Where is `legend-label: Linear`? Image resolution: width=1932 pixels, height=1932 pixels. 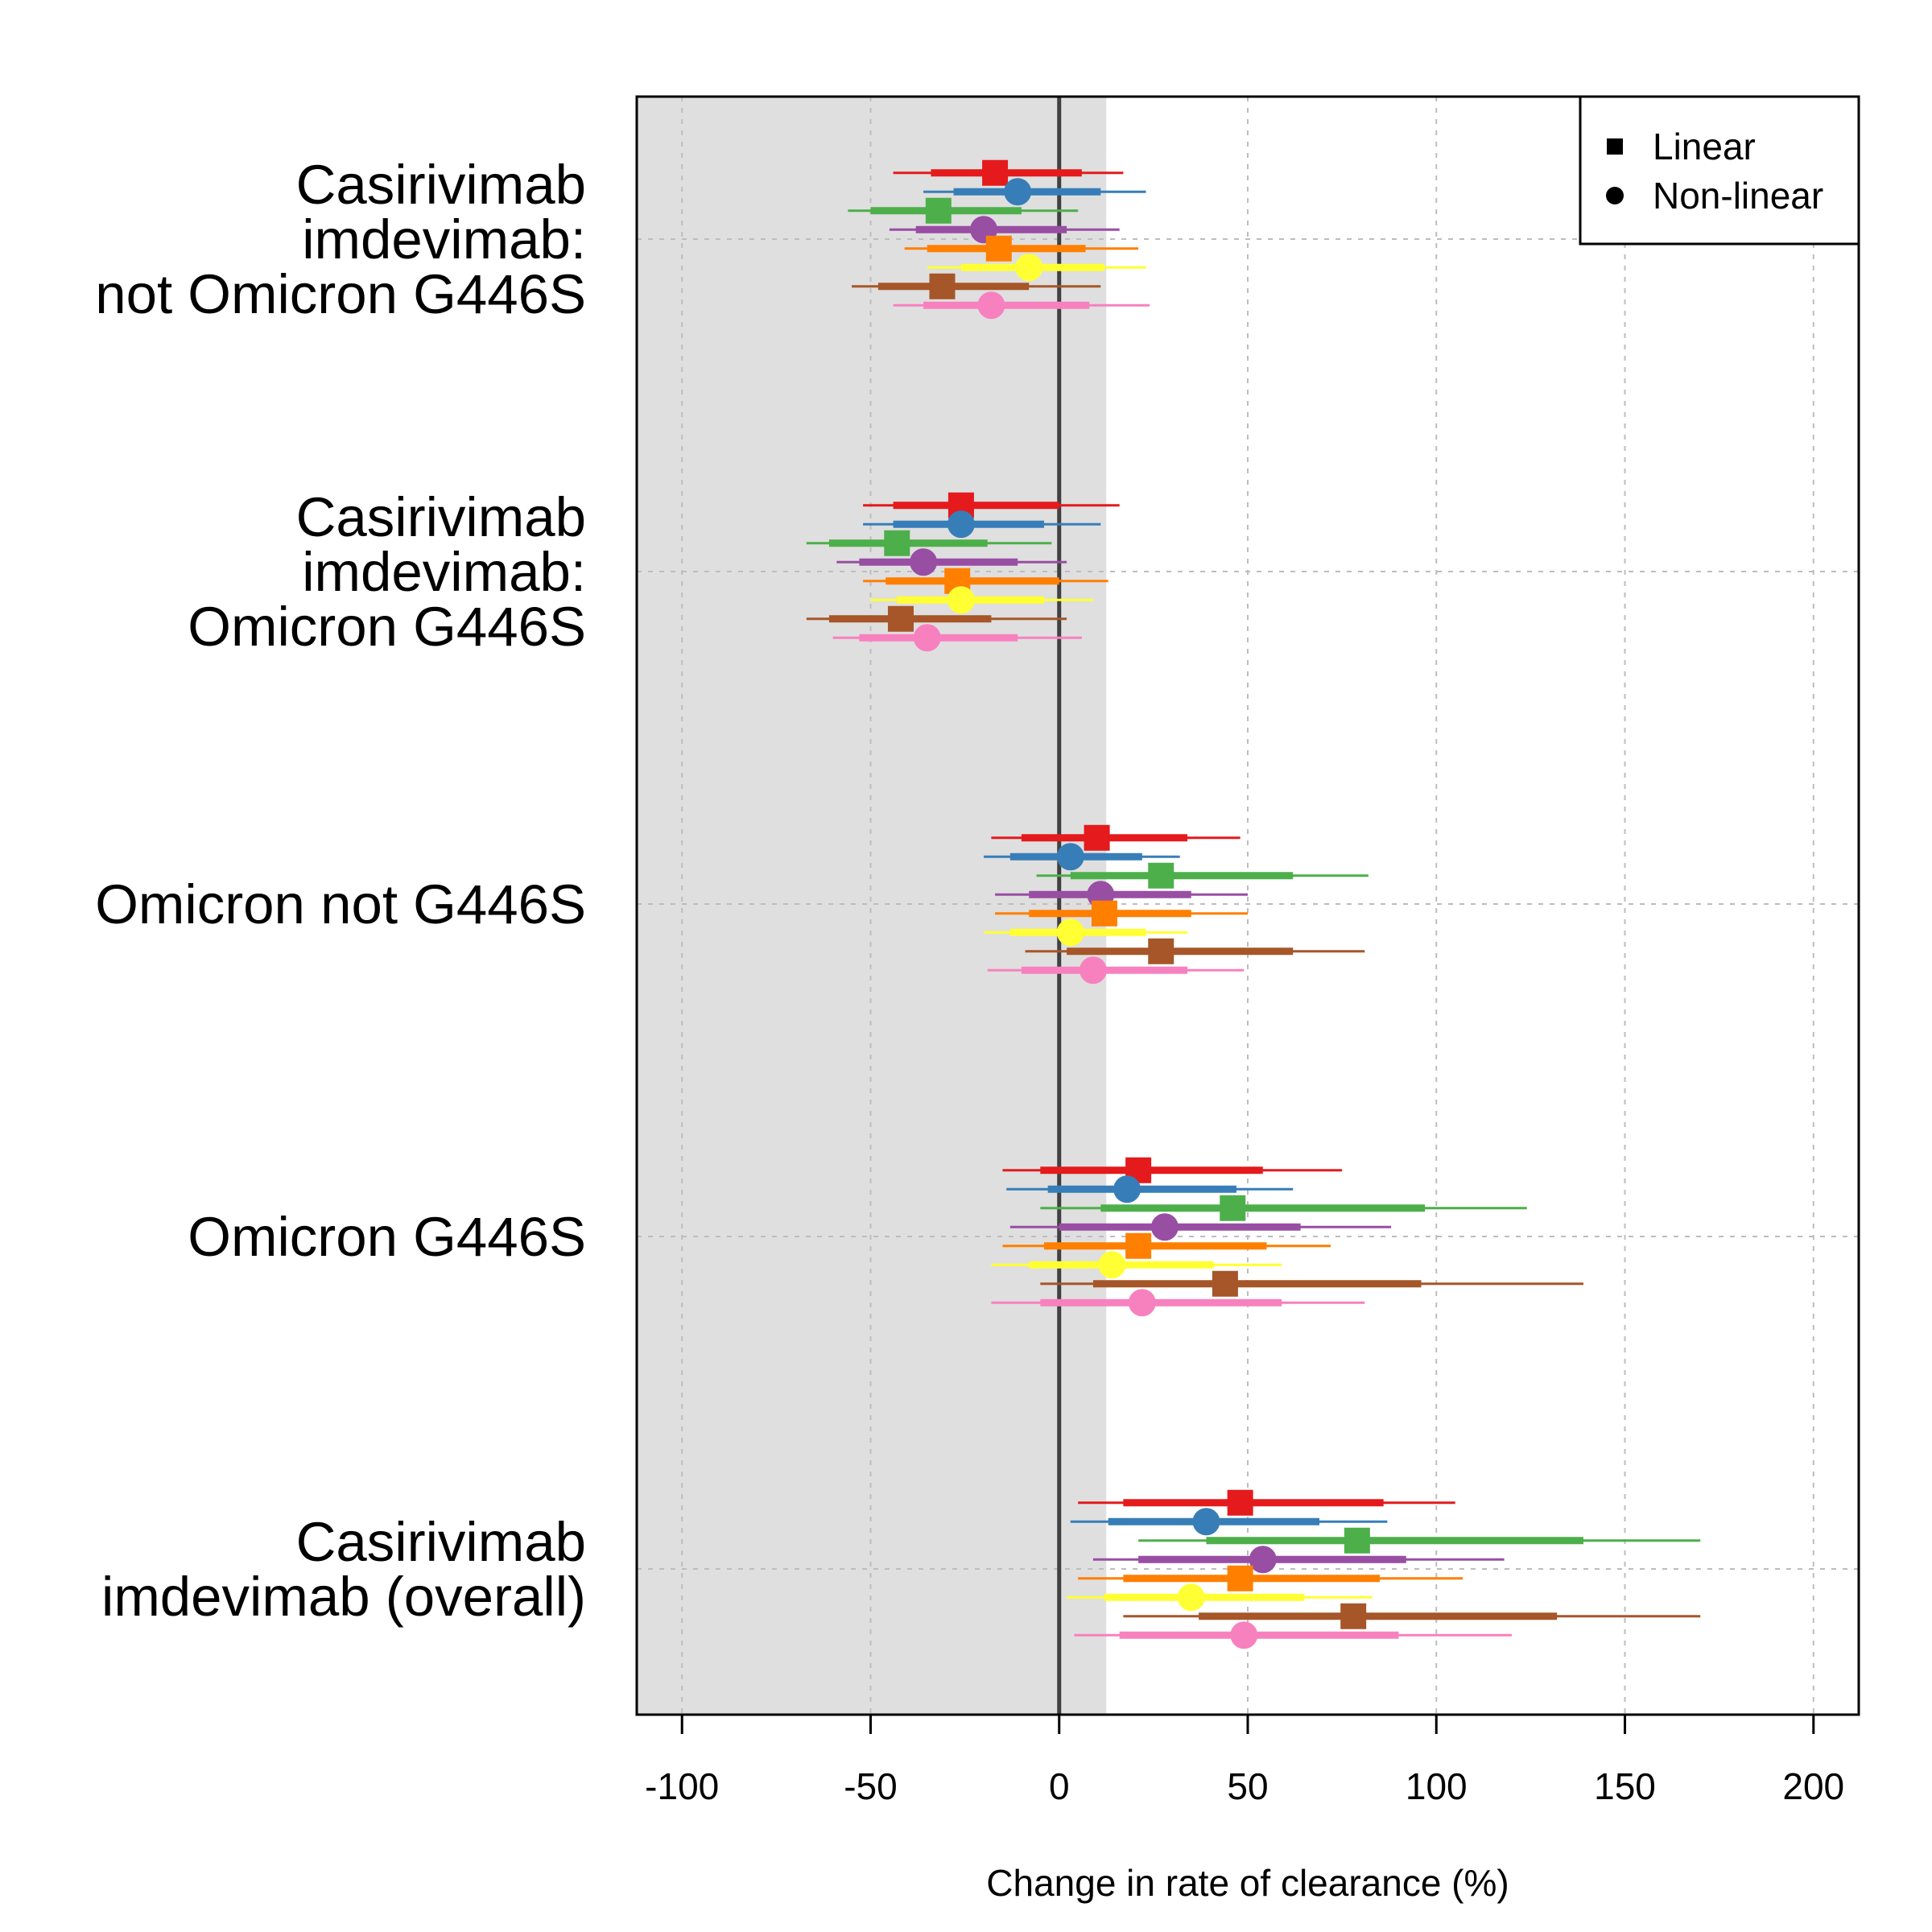
legend-label: Linear is located at coordinates (1704, 146).